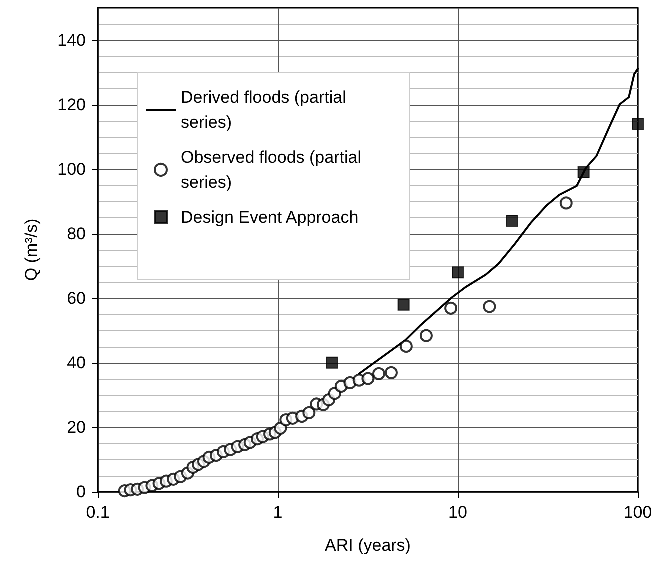 The image size is (657, 574). I want to click on y-tick-label: 40, so click(76, 362).